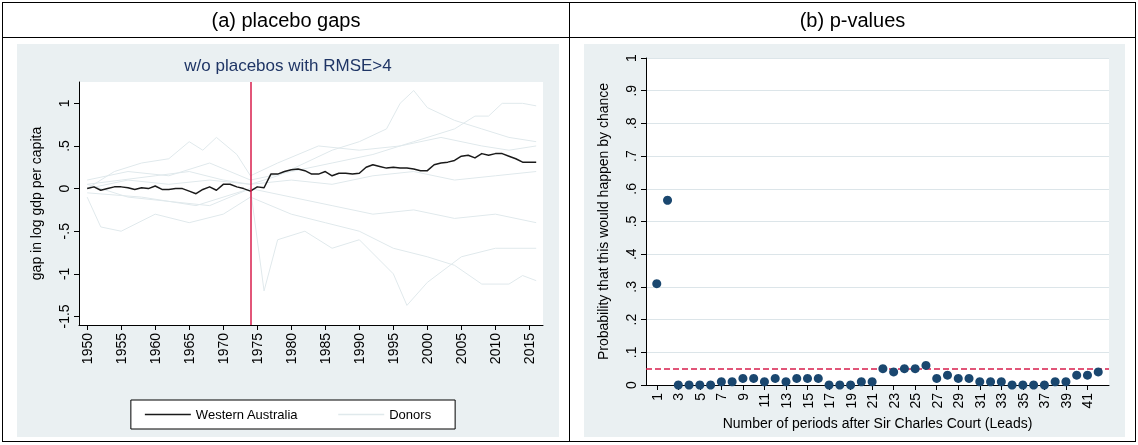 Image resolution: width=1138 pixels, height=445 pixels. I want to click on x-tick-label: 37, so click(1044, 400).